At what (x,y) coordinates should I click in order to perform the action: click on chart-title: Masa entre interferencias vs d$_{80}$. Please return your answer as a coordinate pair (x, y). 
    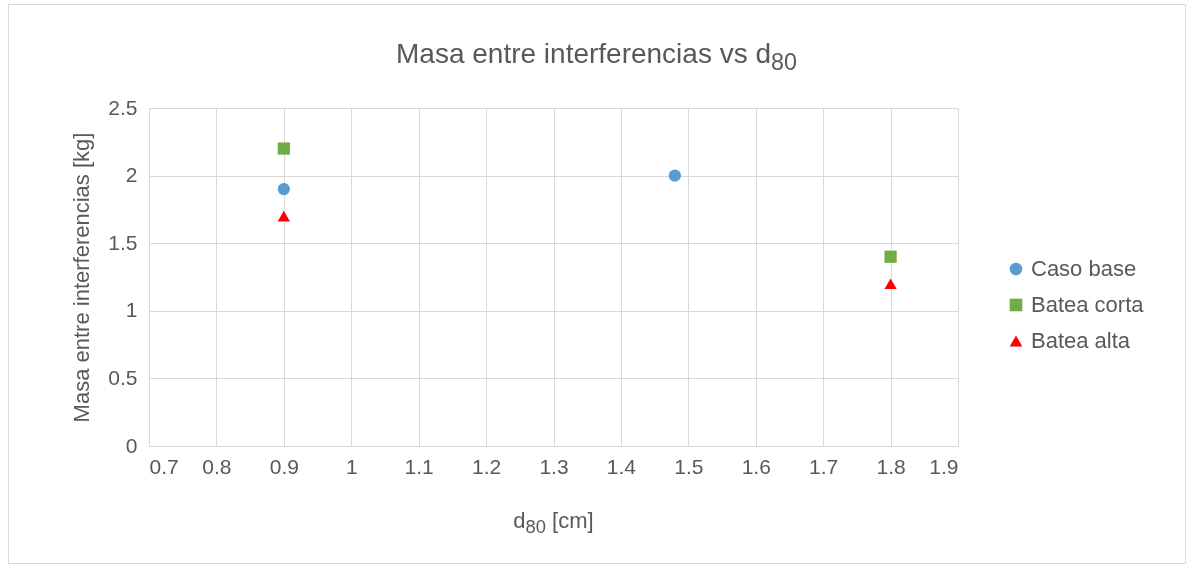
    Looking at the image, I should click on (596, 57).